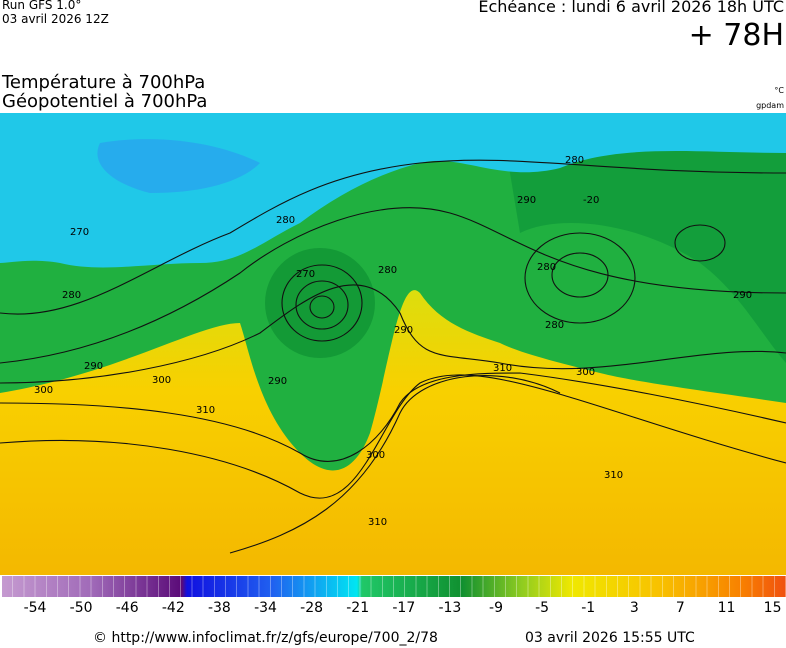 This screenshot has width=786, height=648. What do you see at coordinates (312, 608) in the screenshot?
I see `colorbar-label: -28` at bounding box center [312, 608].